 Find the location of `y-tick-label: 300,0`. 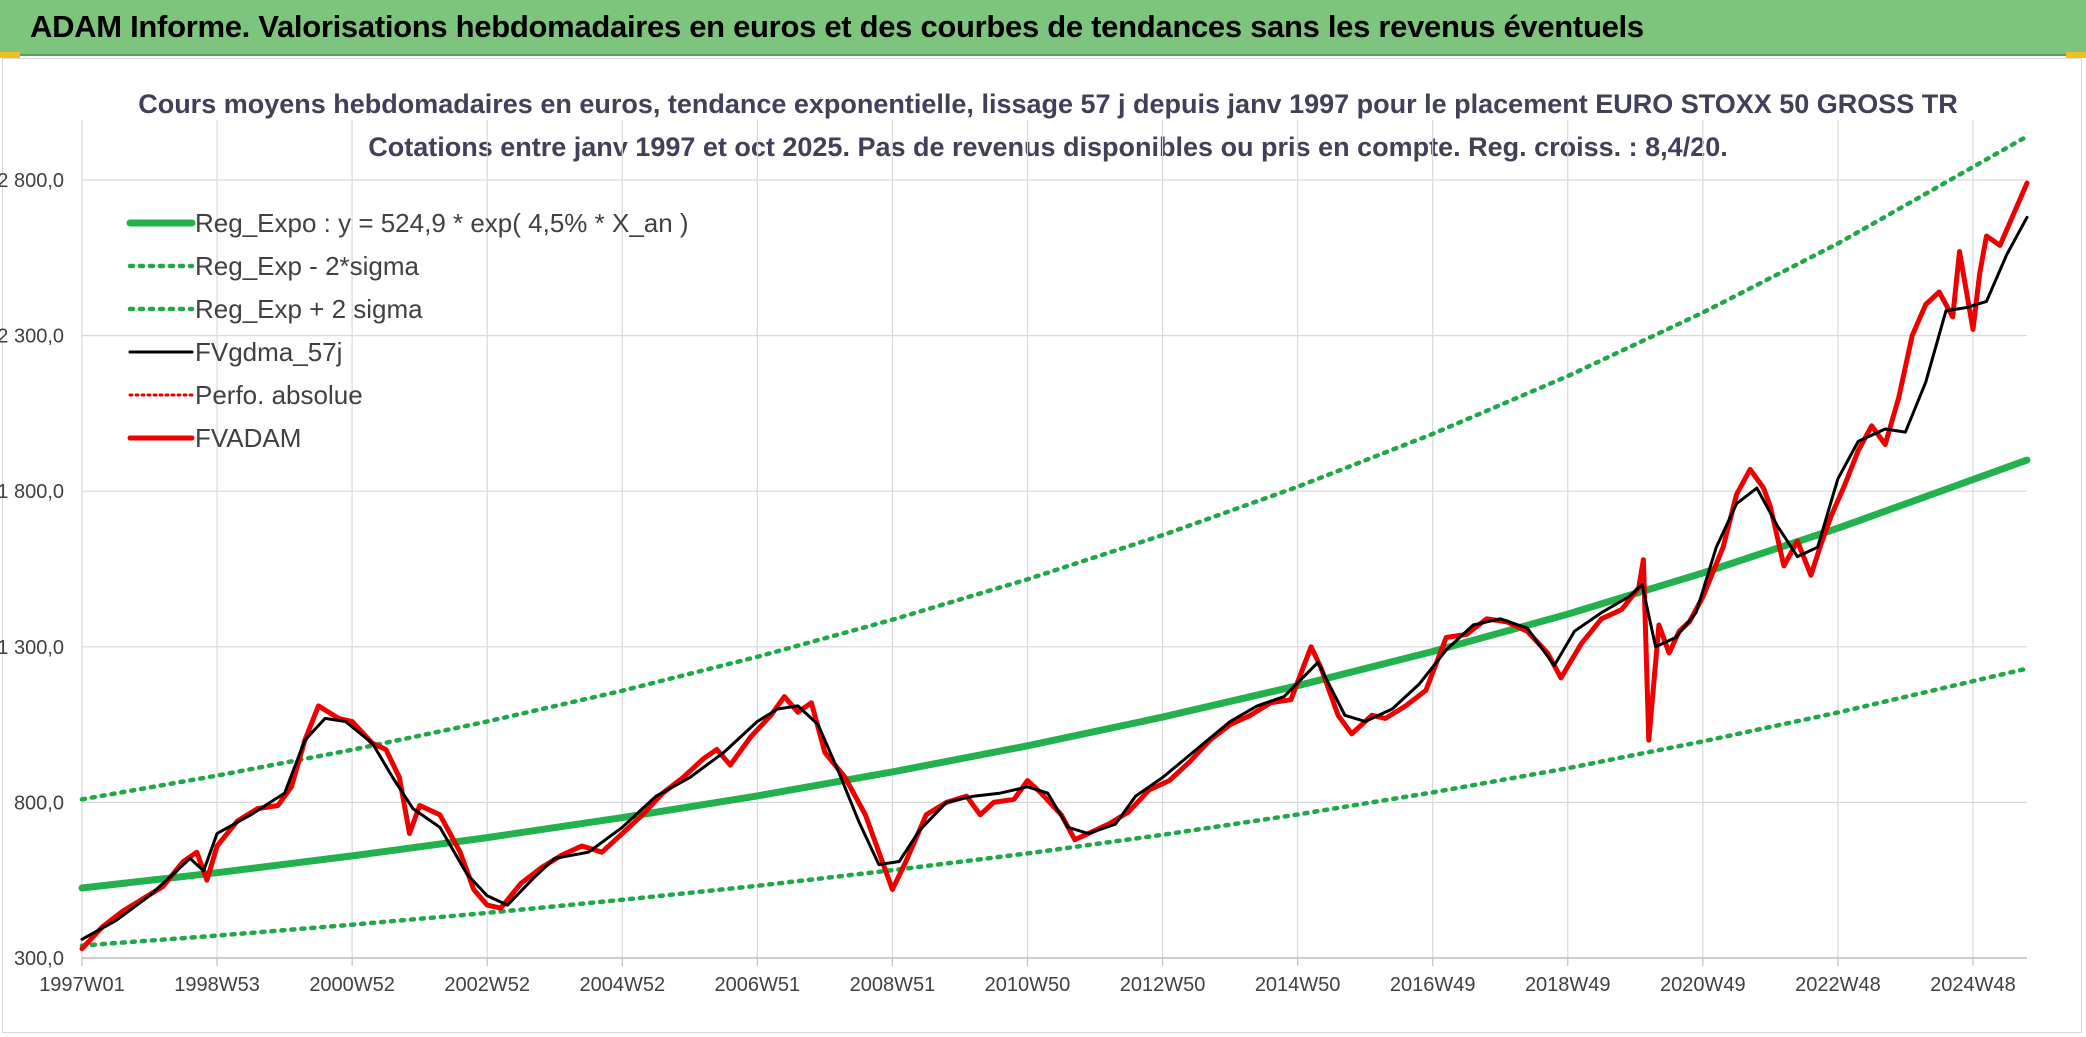

y-tick-label: 300,0 is located at coordinates (39, 959).